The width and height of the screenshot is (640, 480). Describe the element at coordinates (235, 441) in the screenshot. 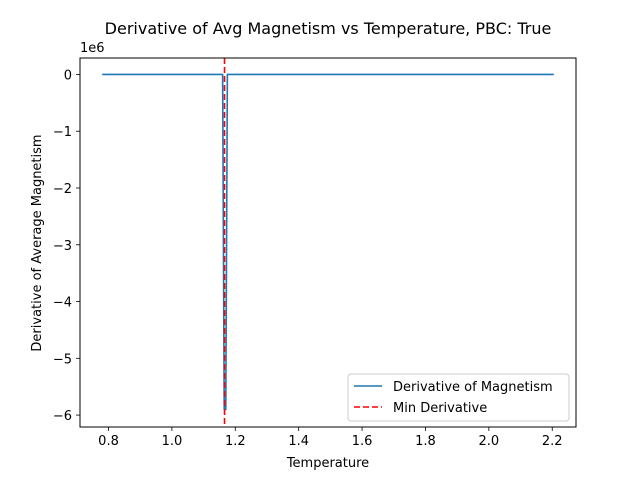

I see `x-tick-label: 1.2` at that location.